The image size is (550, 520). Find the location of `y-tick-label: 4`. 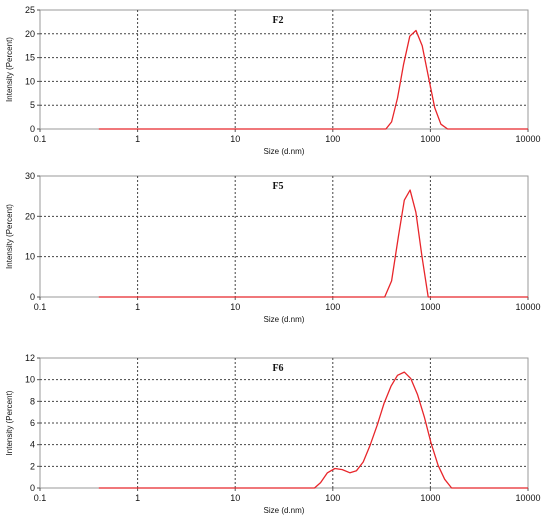

y-tick-label: 4 is located at coordinates (32, 445).